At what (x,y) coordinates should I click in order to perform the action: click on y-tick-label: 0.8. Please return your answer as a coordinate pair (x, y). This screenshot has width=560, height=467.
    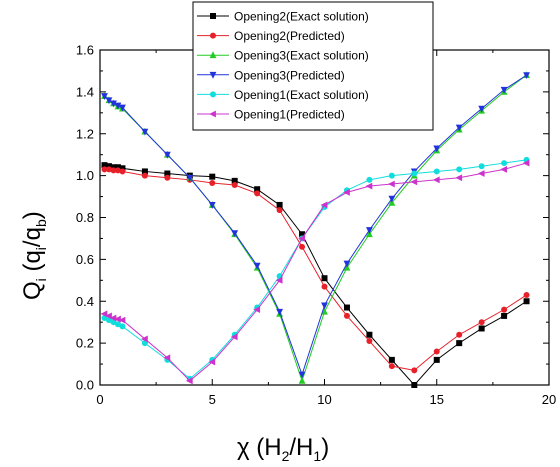
    Looking at the image, I should click on (85, 217).